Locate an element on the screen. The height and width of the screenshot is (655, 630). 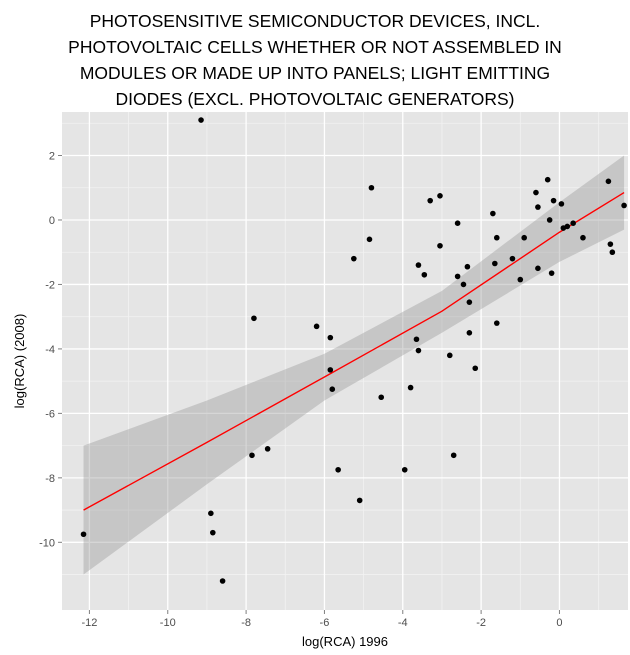
x-tick-label: -10 is located at coordinates (168, 623).